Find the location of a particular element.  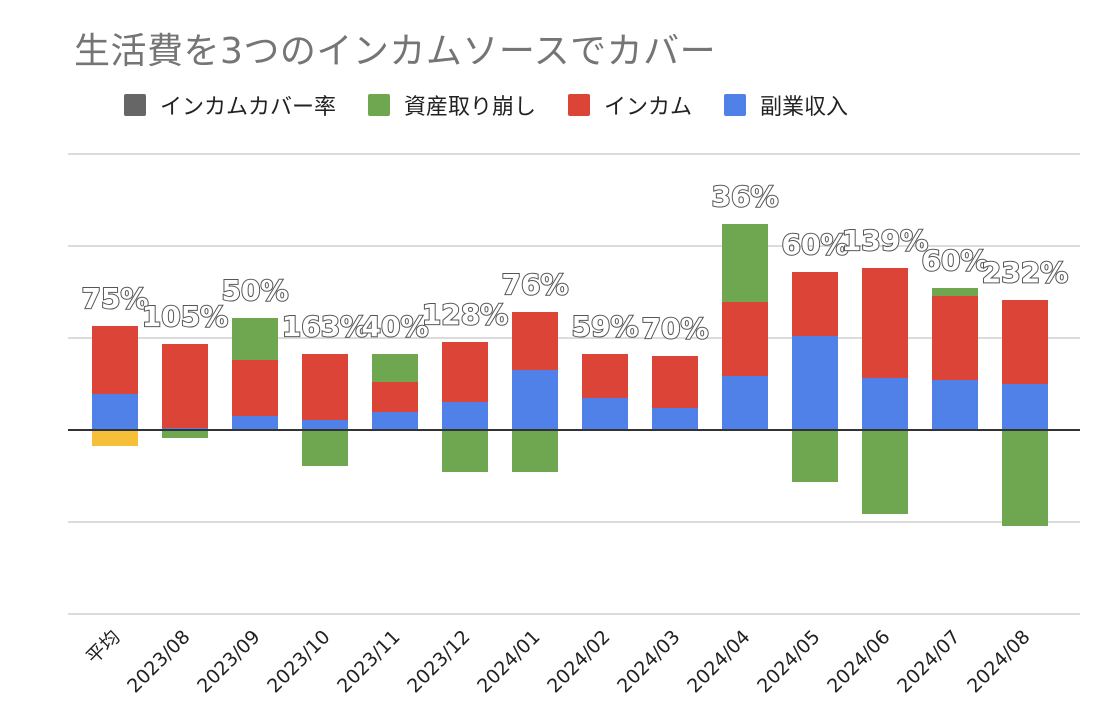

x-tick-label: 2024/04 is located at coordinates (718, 661).